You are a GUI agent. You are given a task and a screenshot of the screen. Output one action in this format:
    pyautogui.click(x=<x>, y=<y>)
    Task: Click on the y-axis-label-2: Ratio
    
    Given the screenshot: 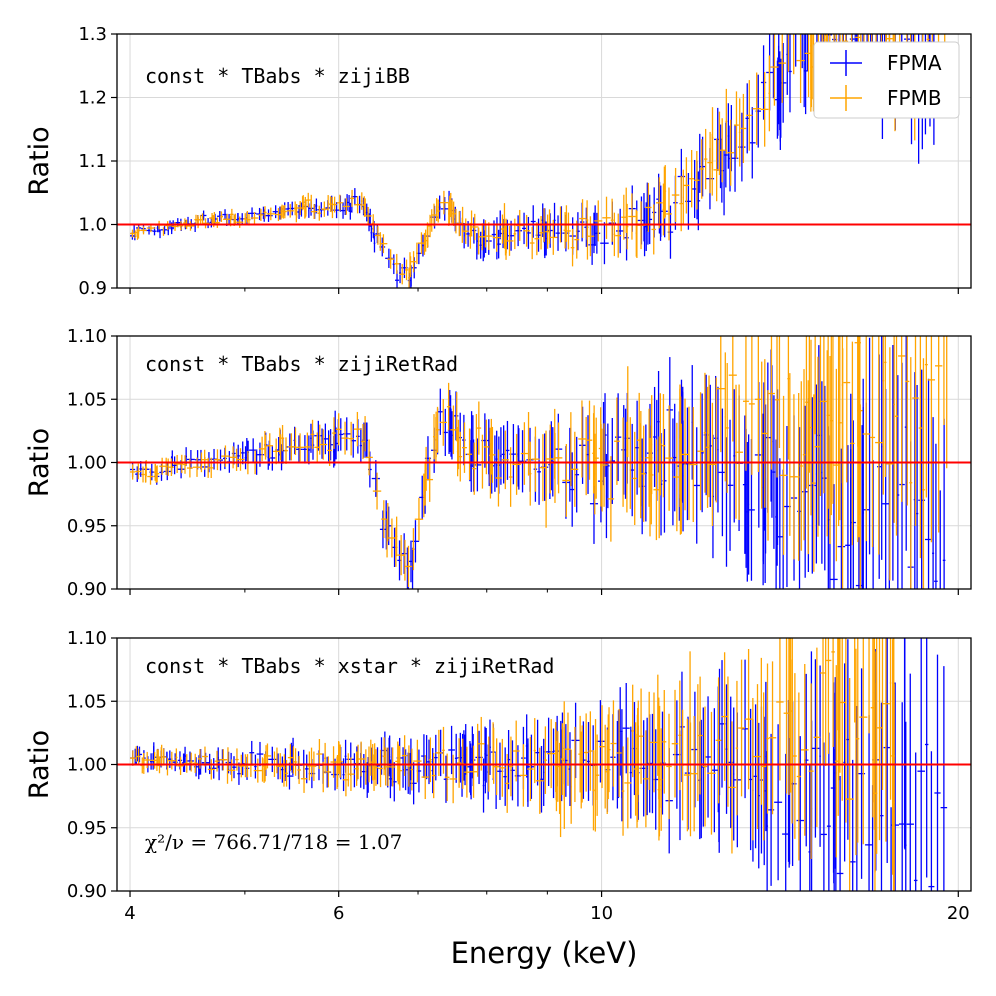 What is the action you would take?
    pyautogui.click(x=39, y=462)
    